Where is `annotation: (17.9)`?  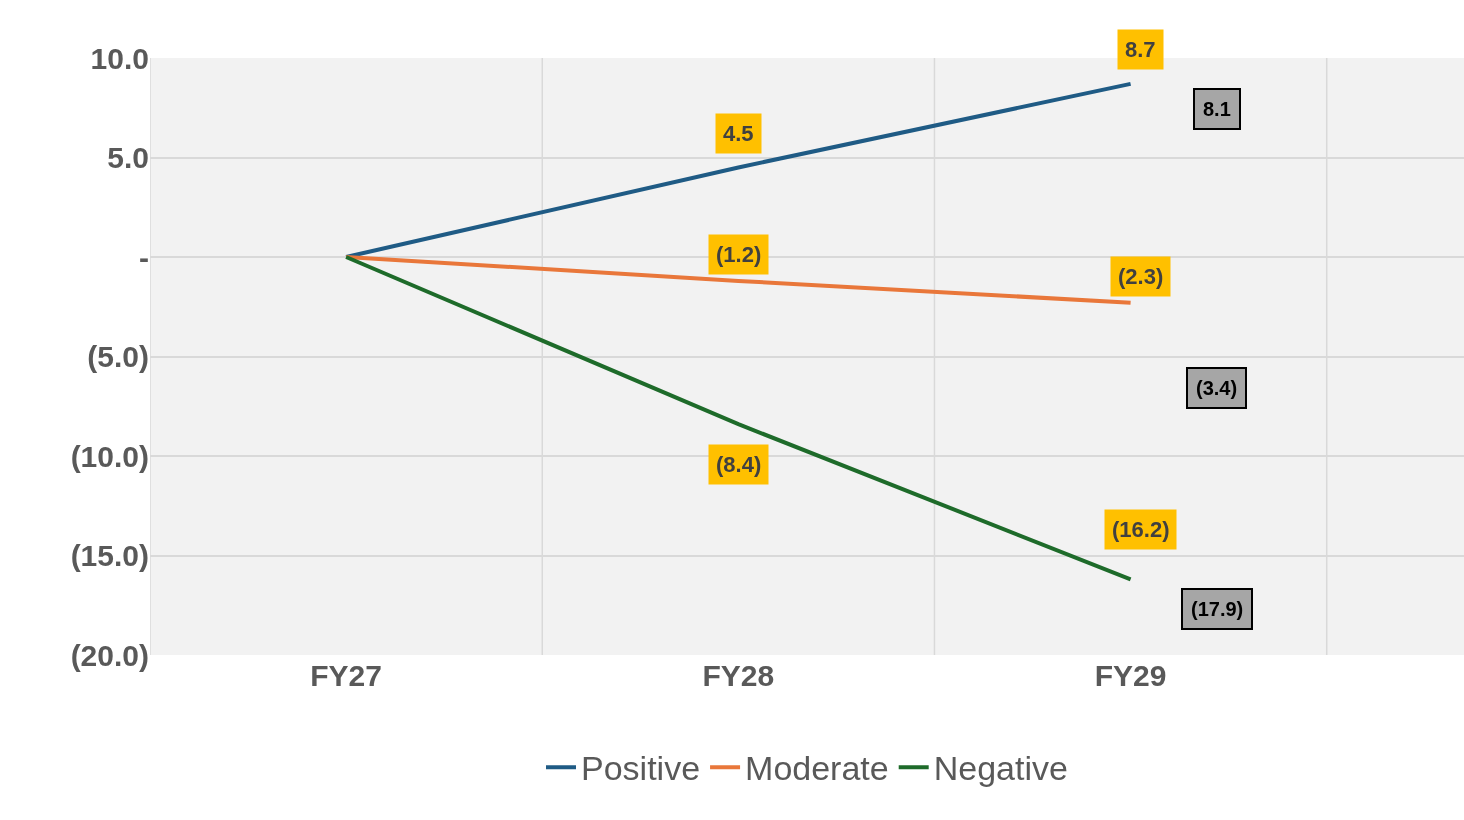 annotation: (17.9) is located at coordinates (1217, 609).